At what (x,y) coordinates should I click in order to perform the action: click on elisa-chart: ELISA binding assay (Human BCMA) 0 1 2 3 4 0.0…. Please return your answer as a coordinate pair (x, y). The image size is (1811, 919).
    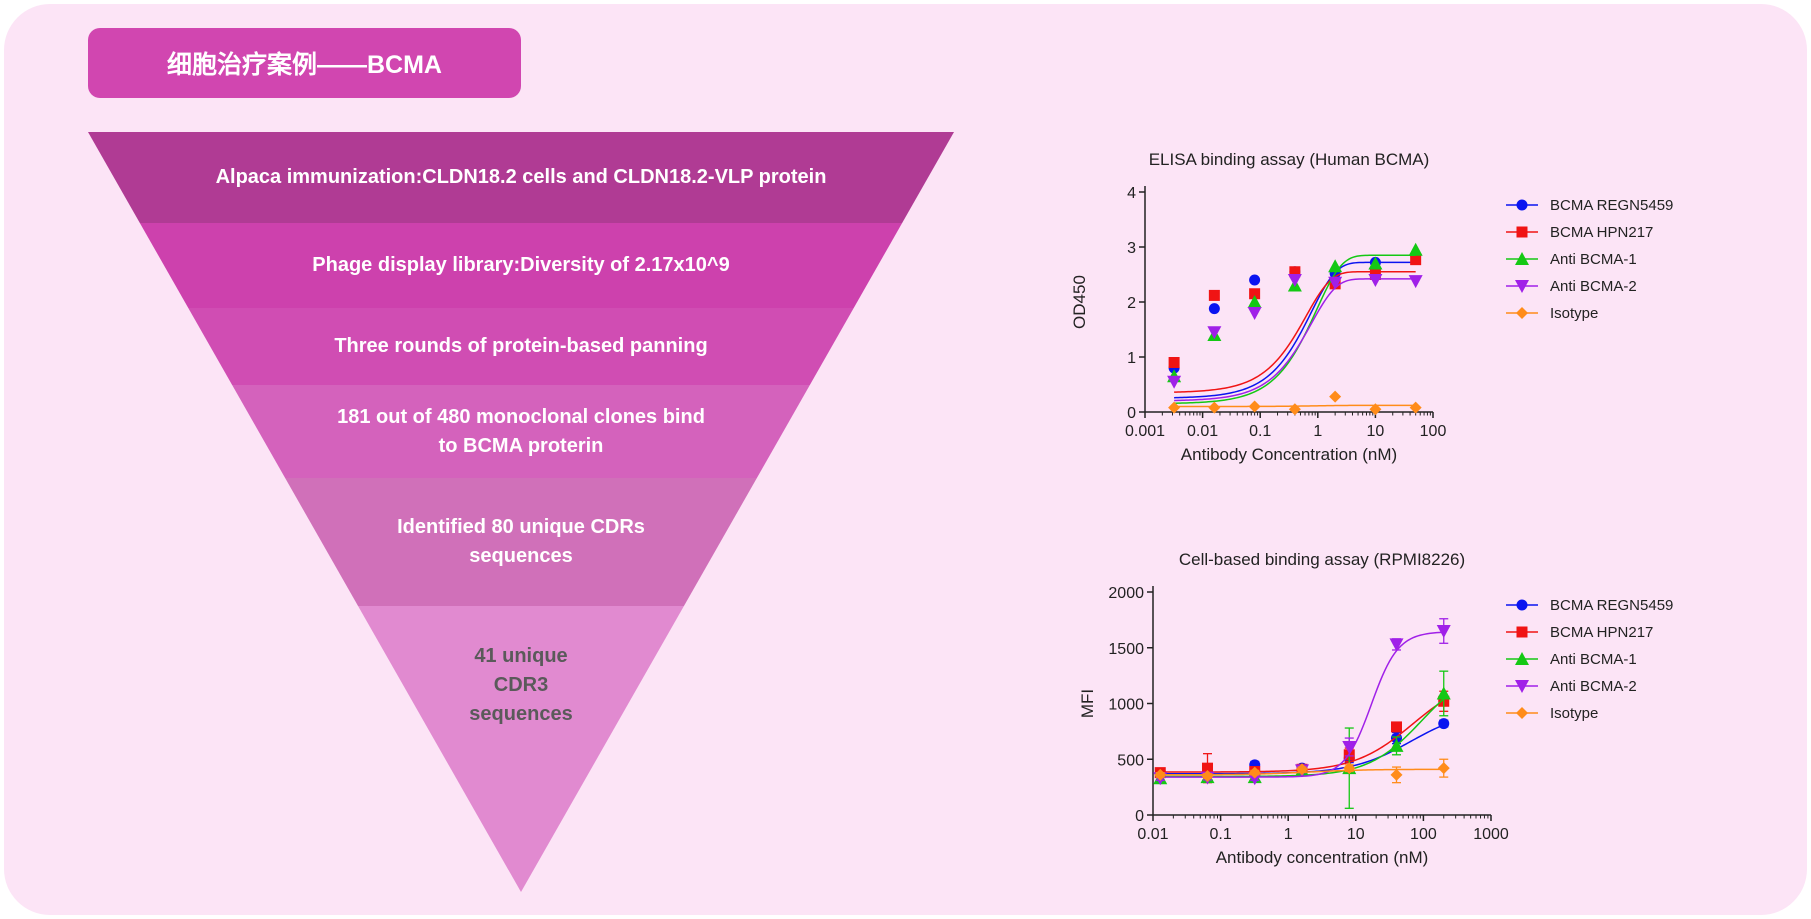
    Looking at the image, I should click on (1371, 307).